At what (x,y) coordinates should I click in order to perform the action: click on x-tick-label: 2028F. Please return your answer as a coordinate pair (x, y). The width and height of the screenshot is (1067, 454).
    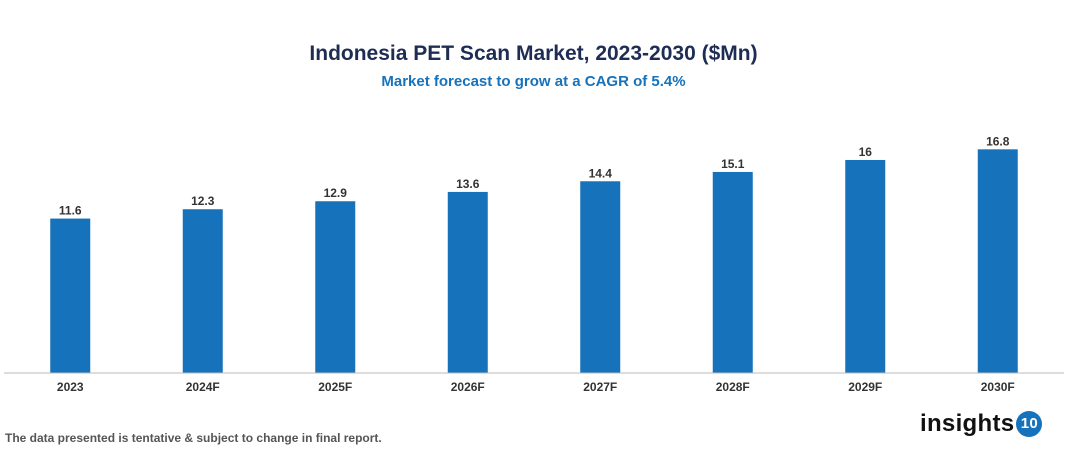
    Looking at the image, I should click on (733, 387).